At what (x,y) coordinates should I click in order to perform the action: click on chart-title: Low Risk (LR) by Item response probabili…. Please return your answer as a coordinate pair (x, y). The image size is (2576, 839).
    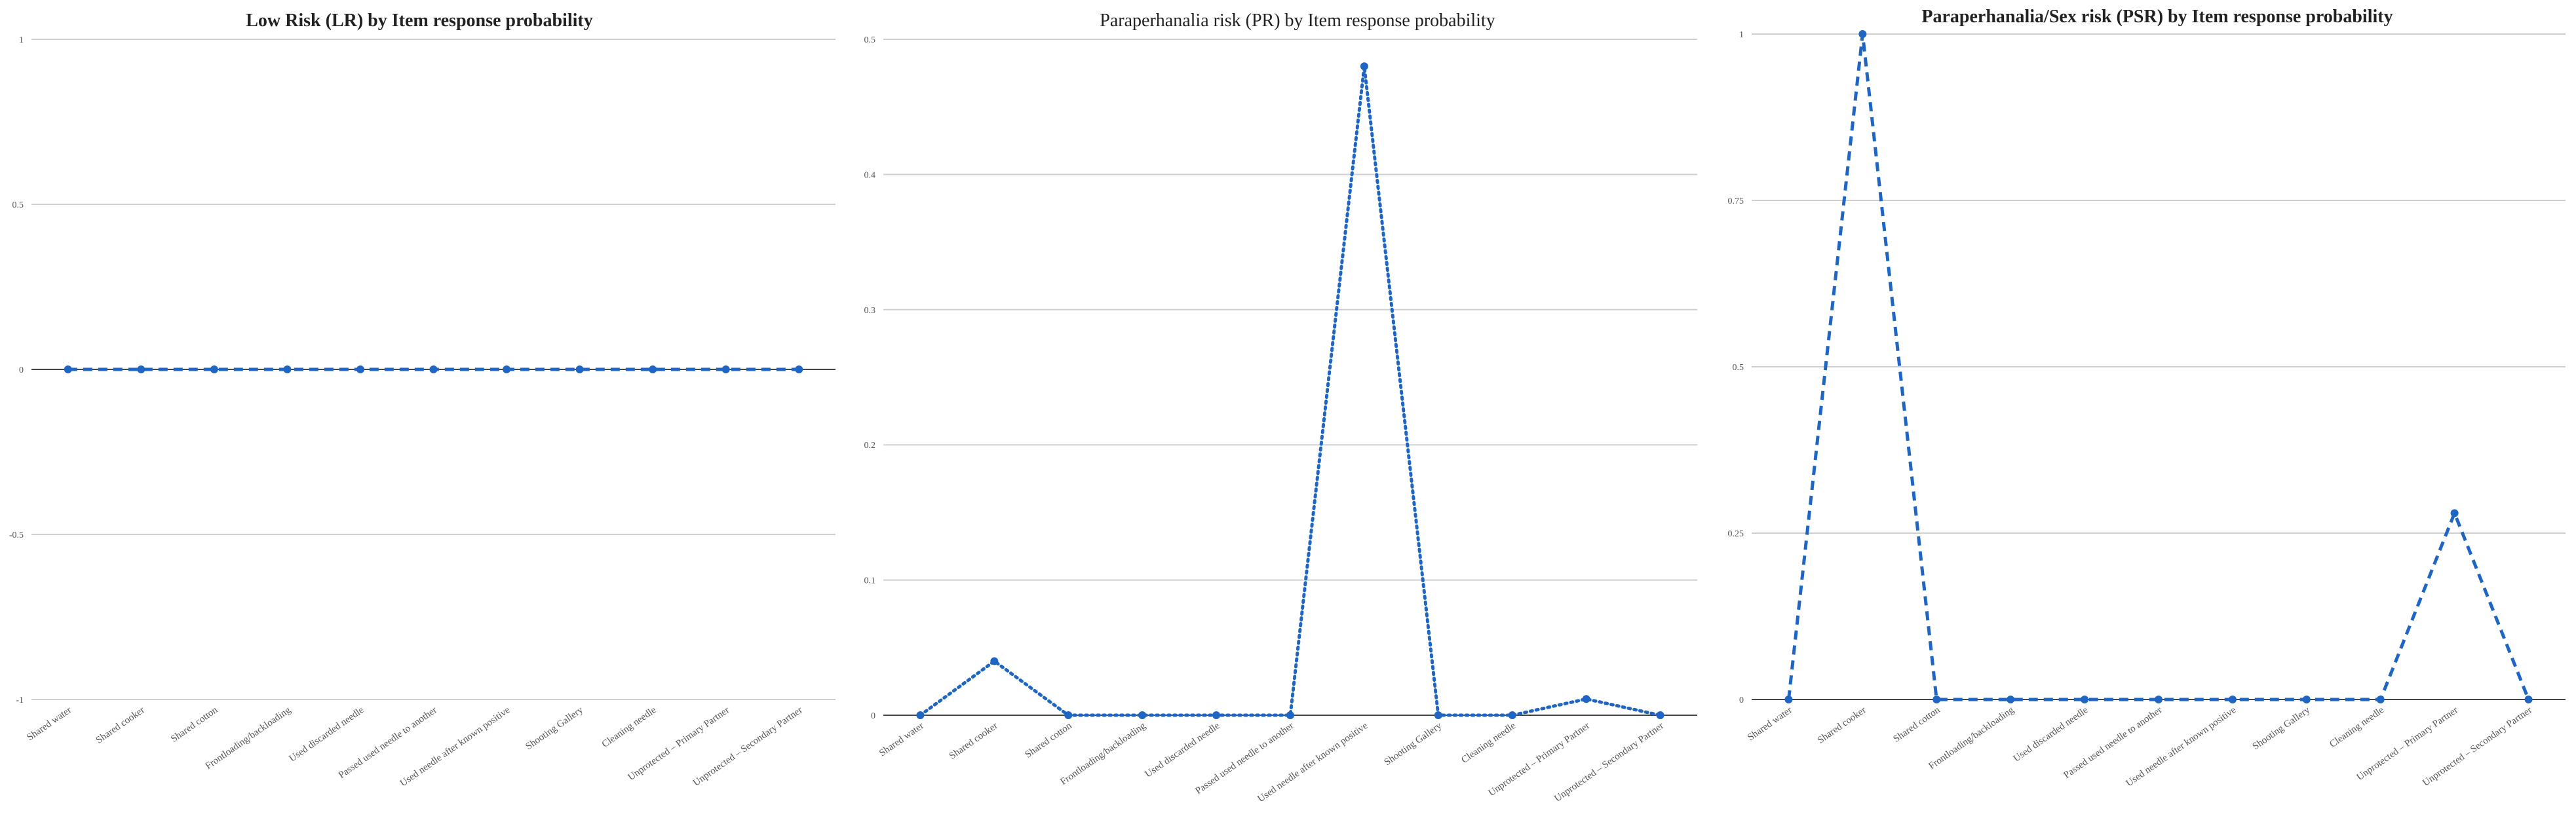
    Looking at the image, I should click on (419, 20).